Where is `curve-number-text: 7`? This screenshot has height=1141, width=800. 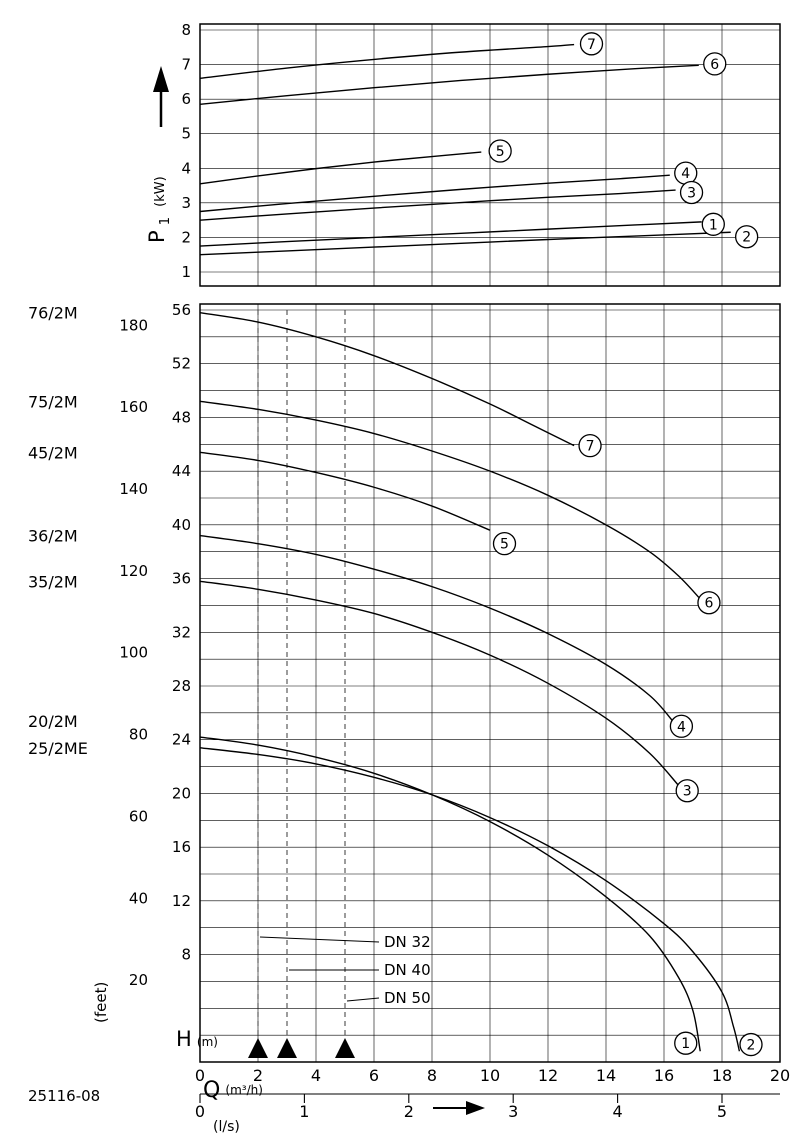
curve-number-text: 7 is located at coordinates (590, 447).